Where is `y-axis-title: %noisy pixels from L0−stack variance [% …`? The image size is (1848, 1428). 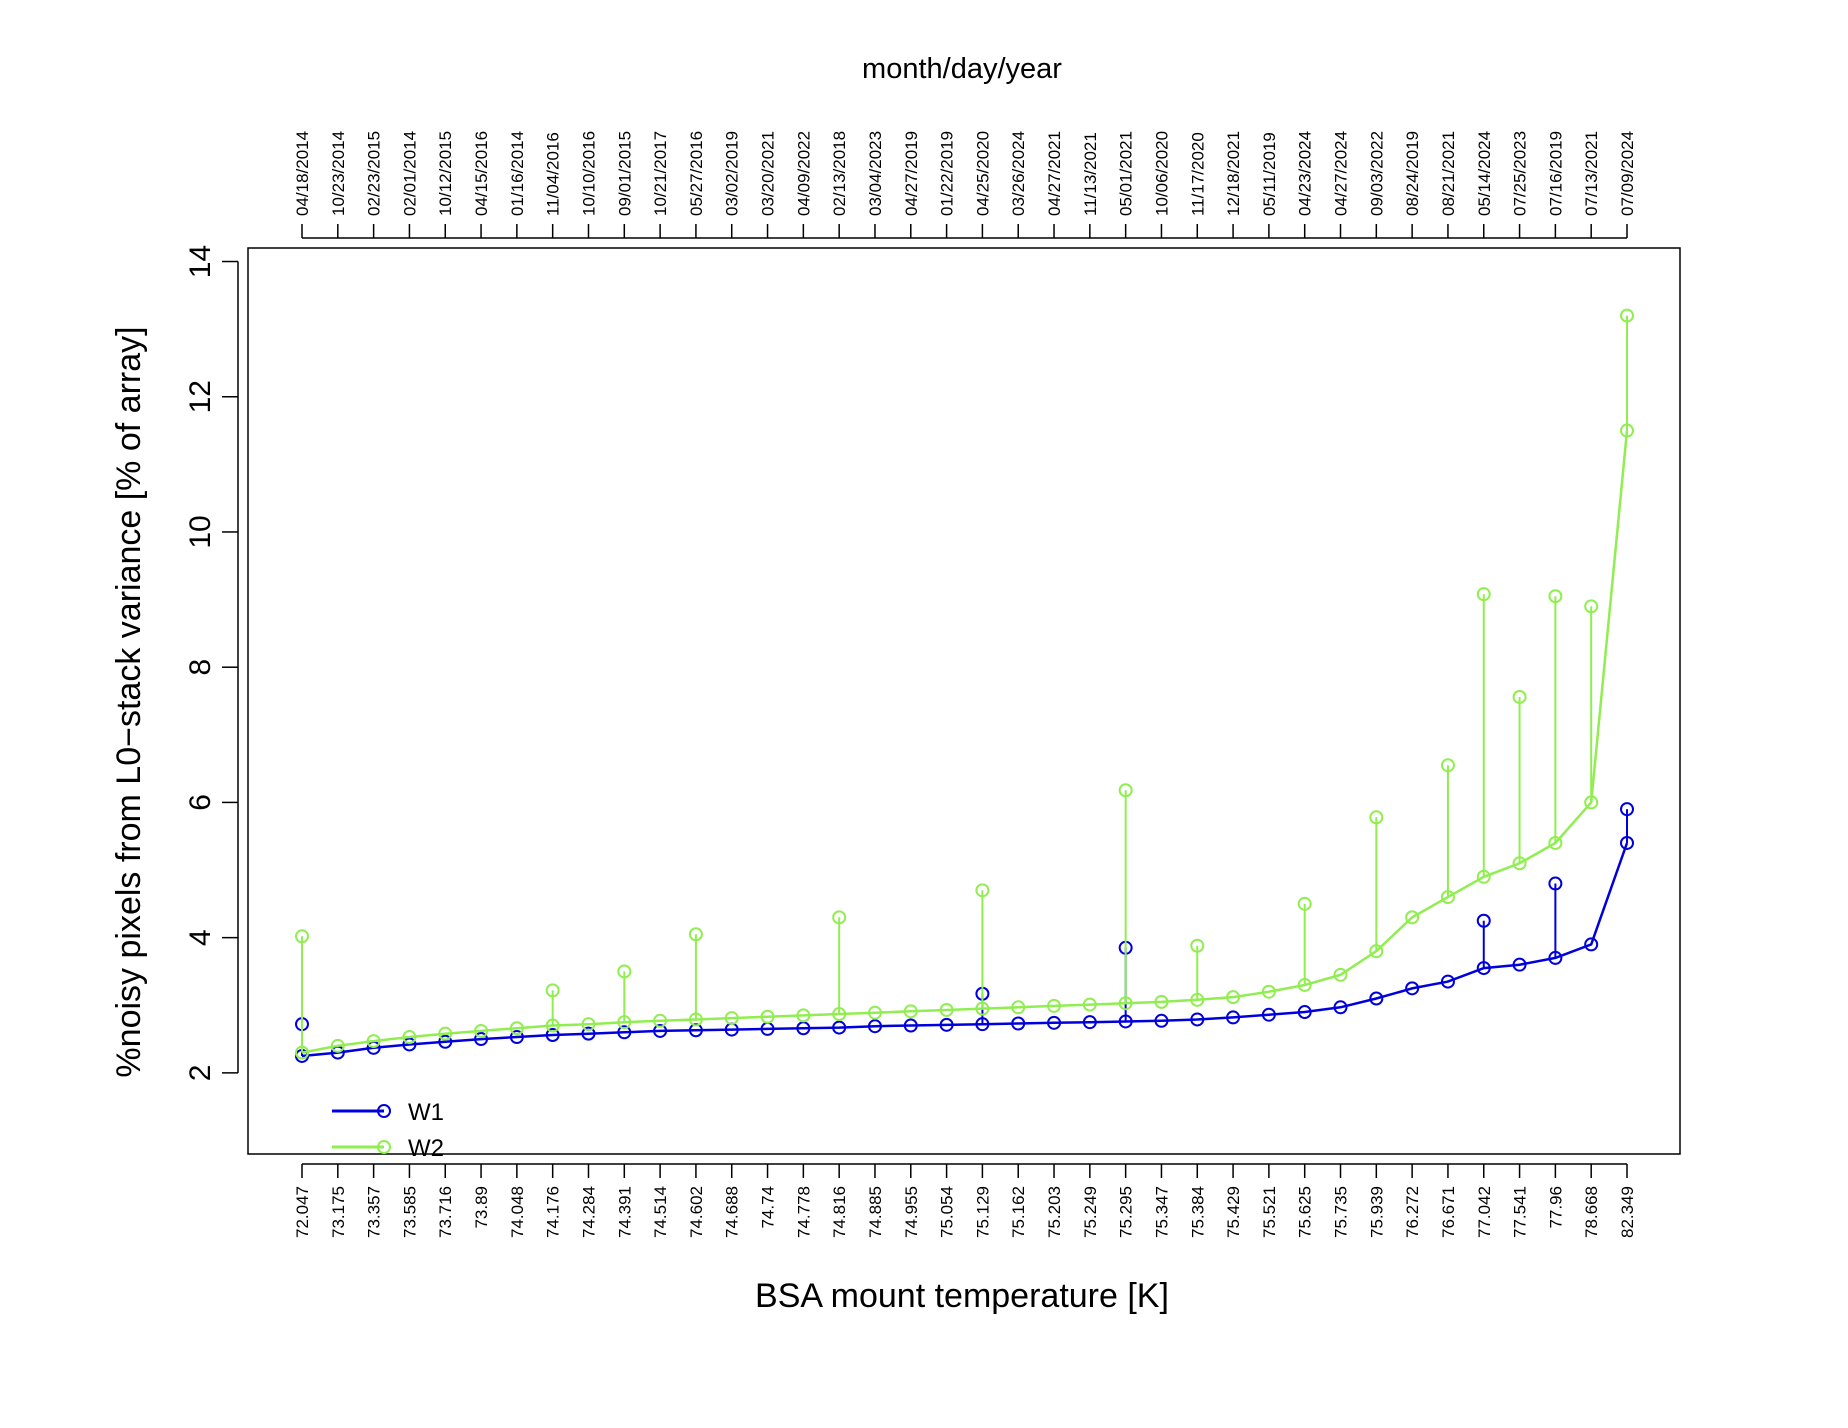
y-axis-title: %noisy pixels from L0−stack variance [% … is located at coordinates (129, 701).